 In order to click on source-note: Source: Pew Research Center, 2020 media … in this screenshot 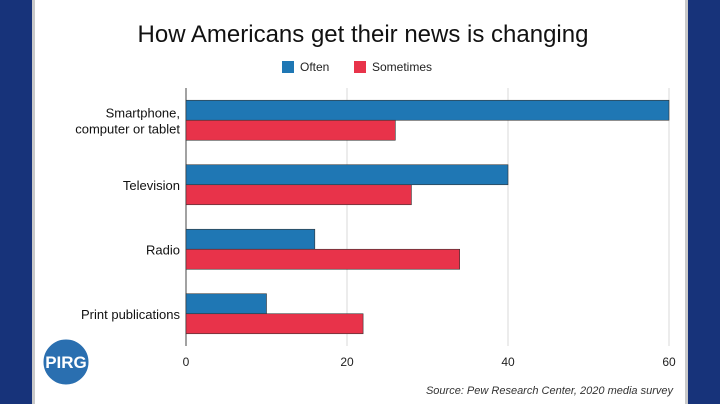, I will do `click(550, 391)`.